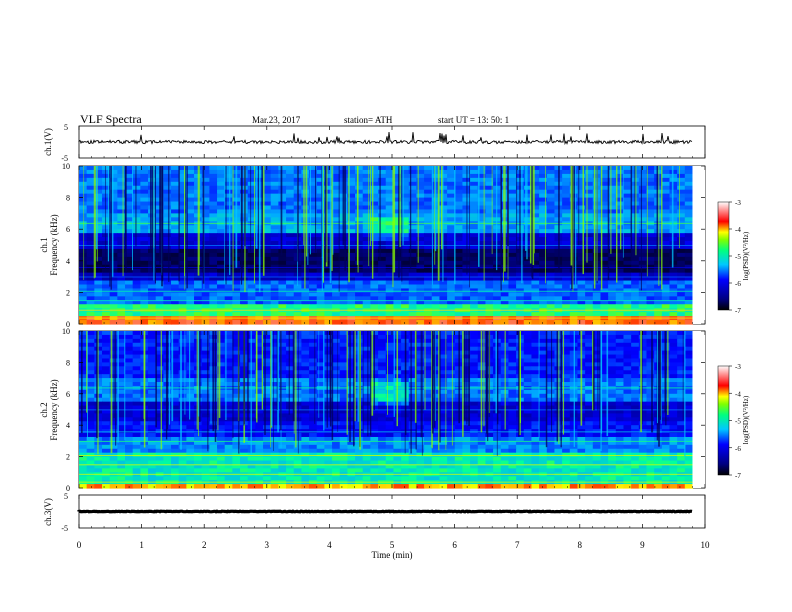  What do you see at coordinates (68, 261) in the screenshot?
I see `ch1-spec-ytick-label: 4` at bounding box center [68, 261].